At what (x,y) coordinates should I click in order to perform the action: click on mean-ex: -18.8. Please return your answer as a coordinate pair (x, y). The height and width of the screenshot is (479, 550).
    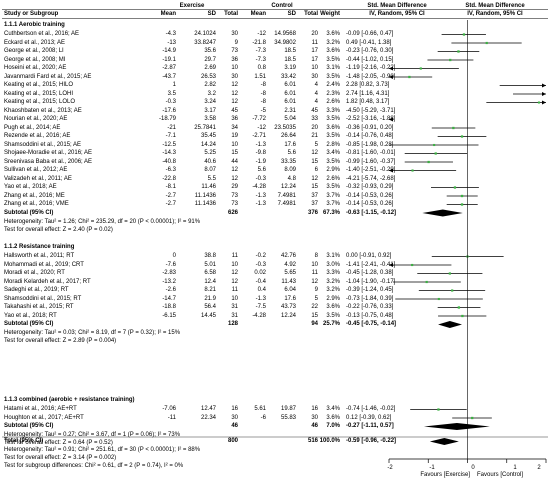
    Looking at the image, I should click on (169, 307).